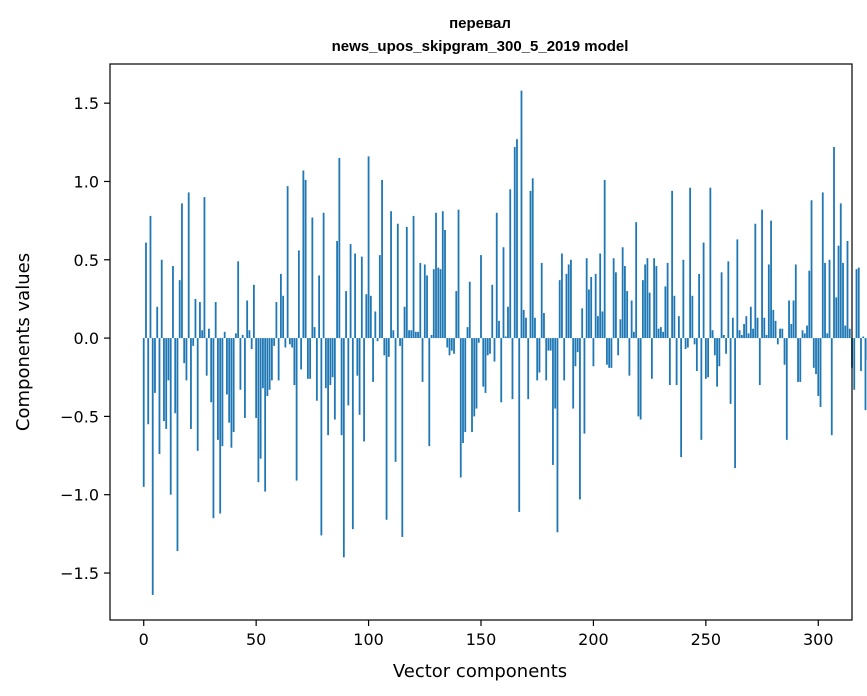 This screenshot has height=696, width=867. I want to click on x-tick-label: 300, so click(818, 639).